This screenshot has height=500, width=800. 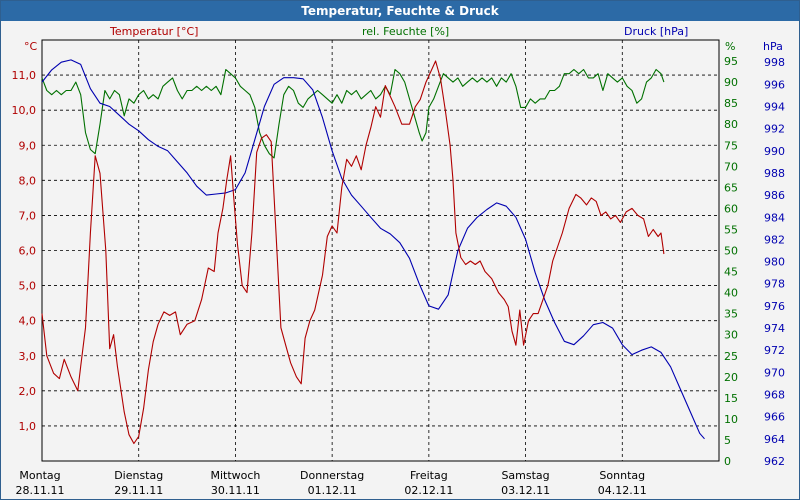 What do you see at coordinates (28, 356) in the screenshot?
I see `temperature-tick-label: 3,0` at bounding box center [28, 356].